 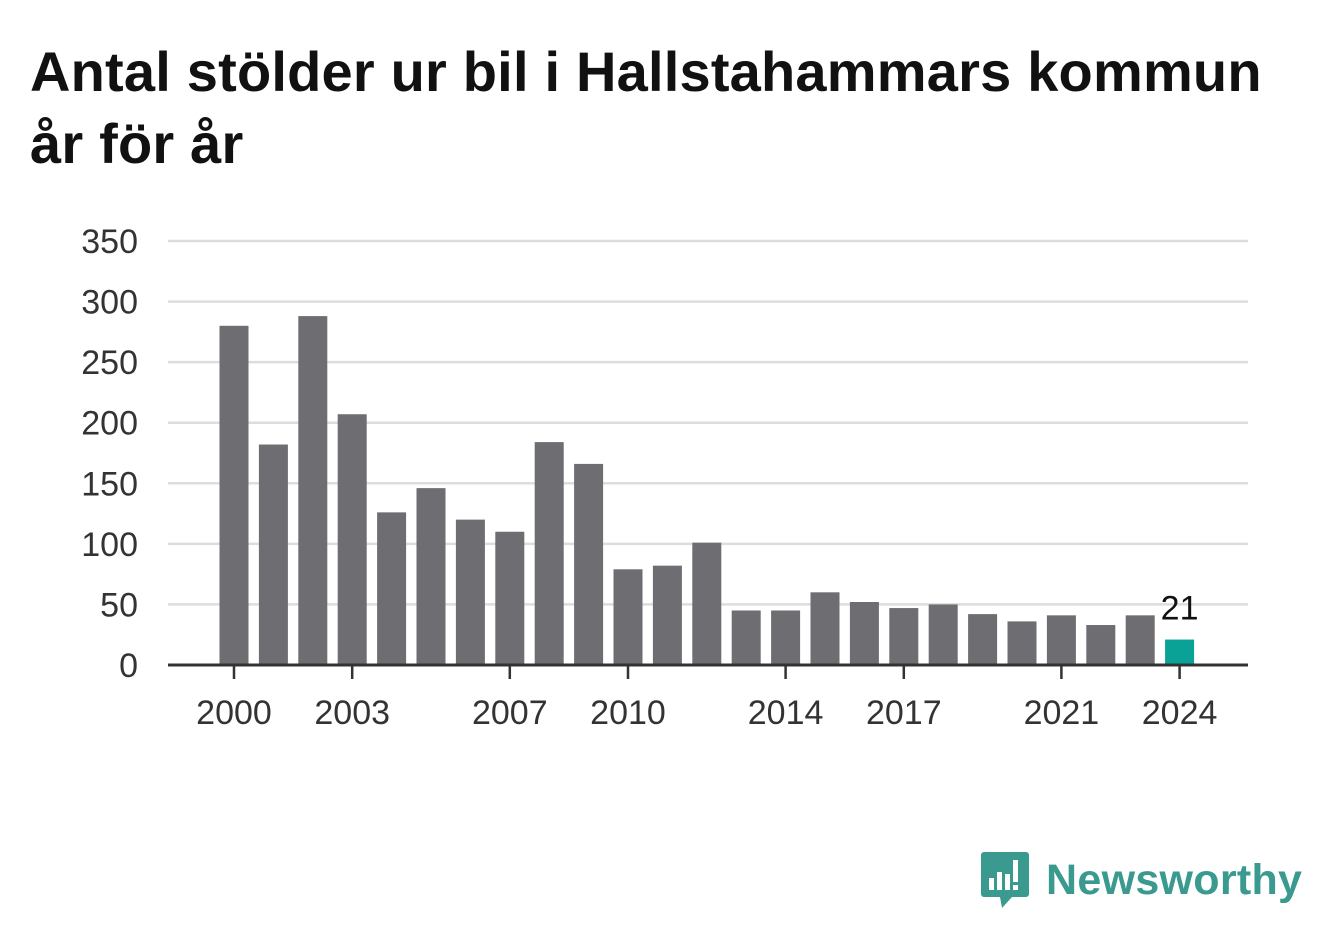 What do you see at coordinates (943, 634) in the screenshot?
I see `bar-2018` at bounding box center [943, 634].